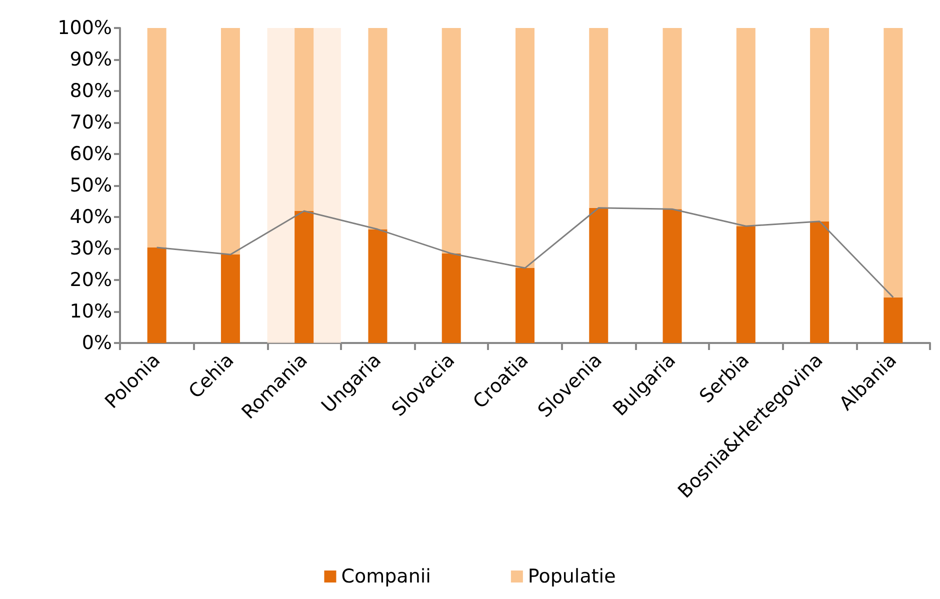 The height and width of the screenshot is (599, 940). I want to click on y-tick-label: 10%, so click(91, 311).